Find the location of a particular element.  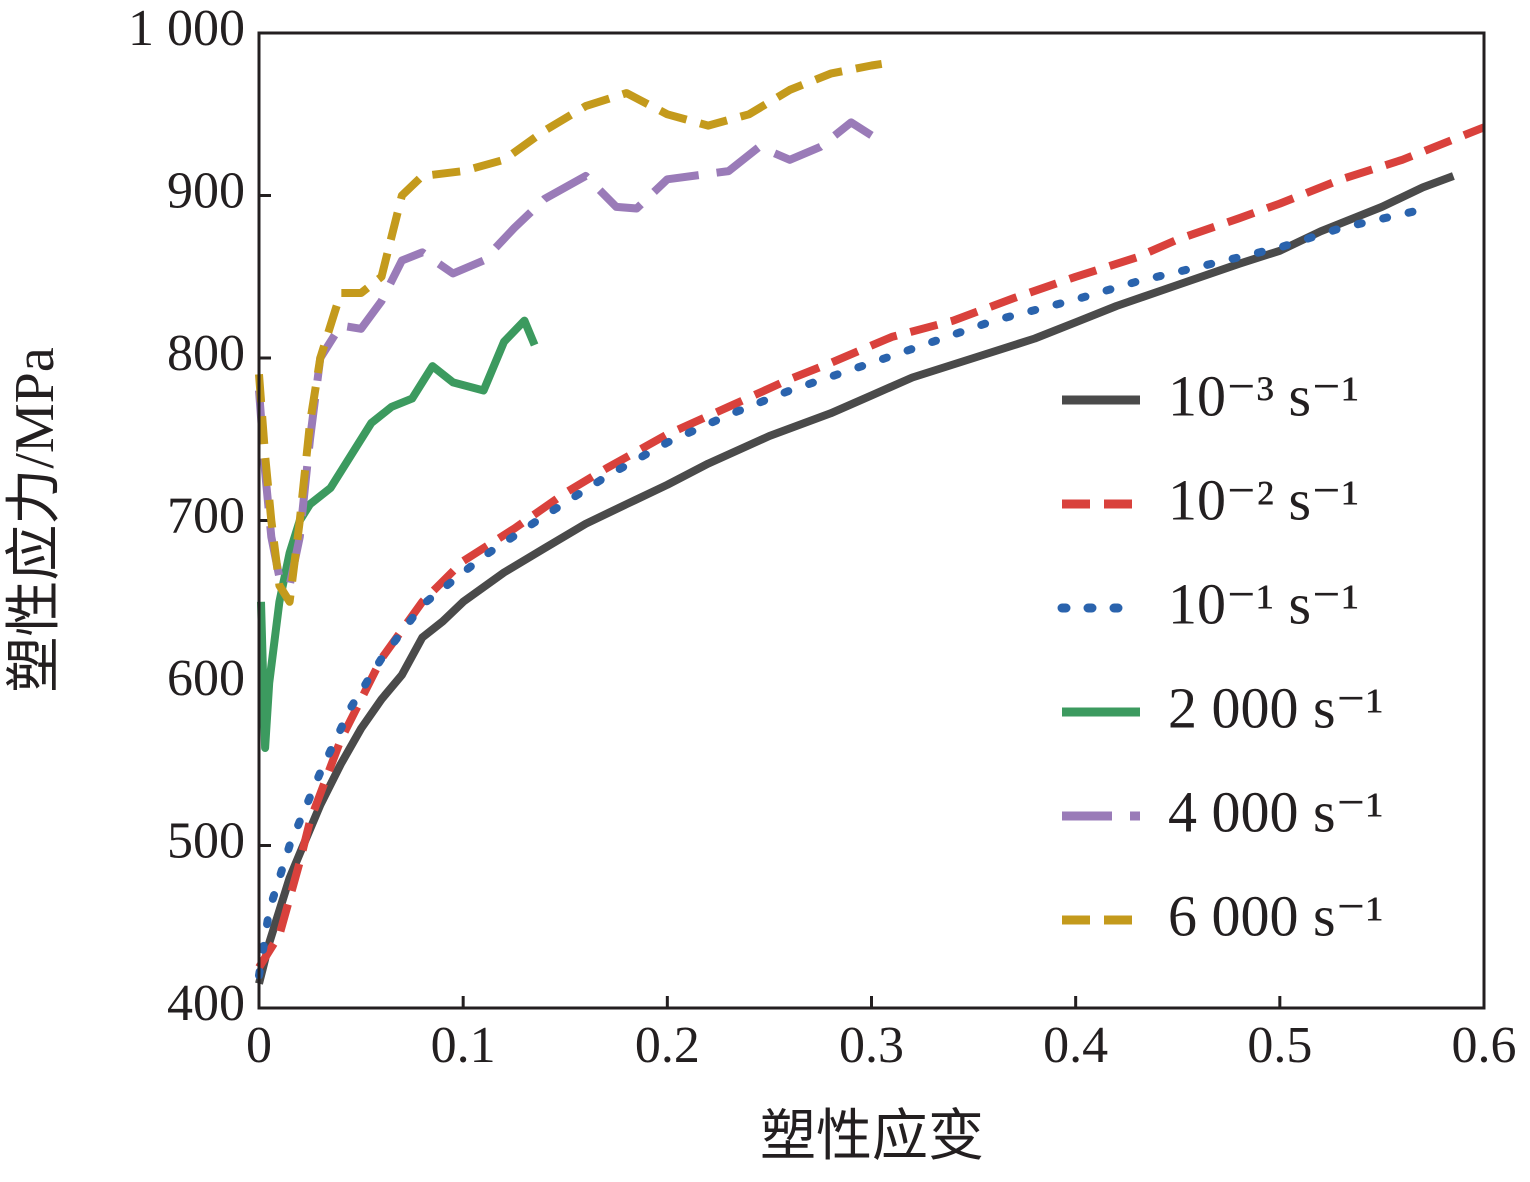

x-tick-label: 0.2 is located at coordinates (667, 1045).